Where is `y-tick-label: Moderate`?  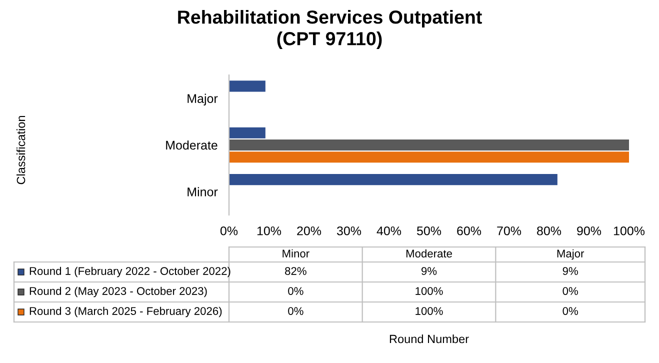
y-tick-label: Moderate is located at coordinates (192, 145).